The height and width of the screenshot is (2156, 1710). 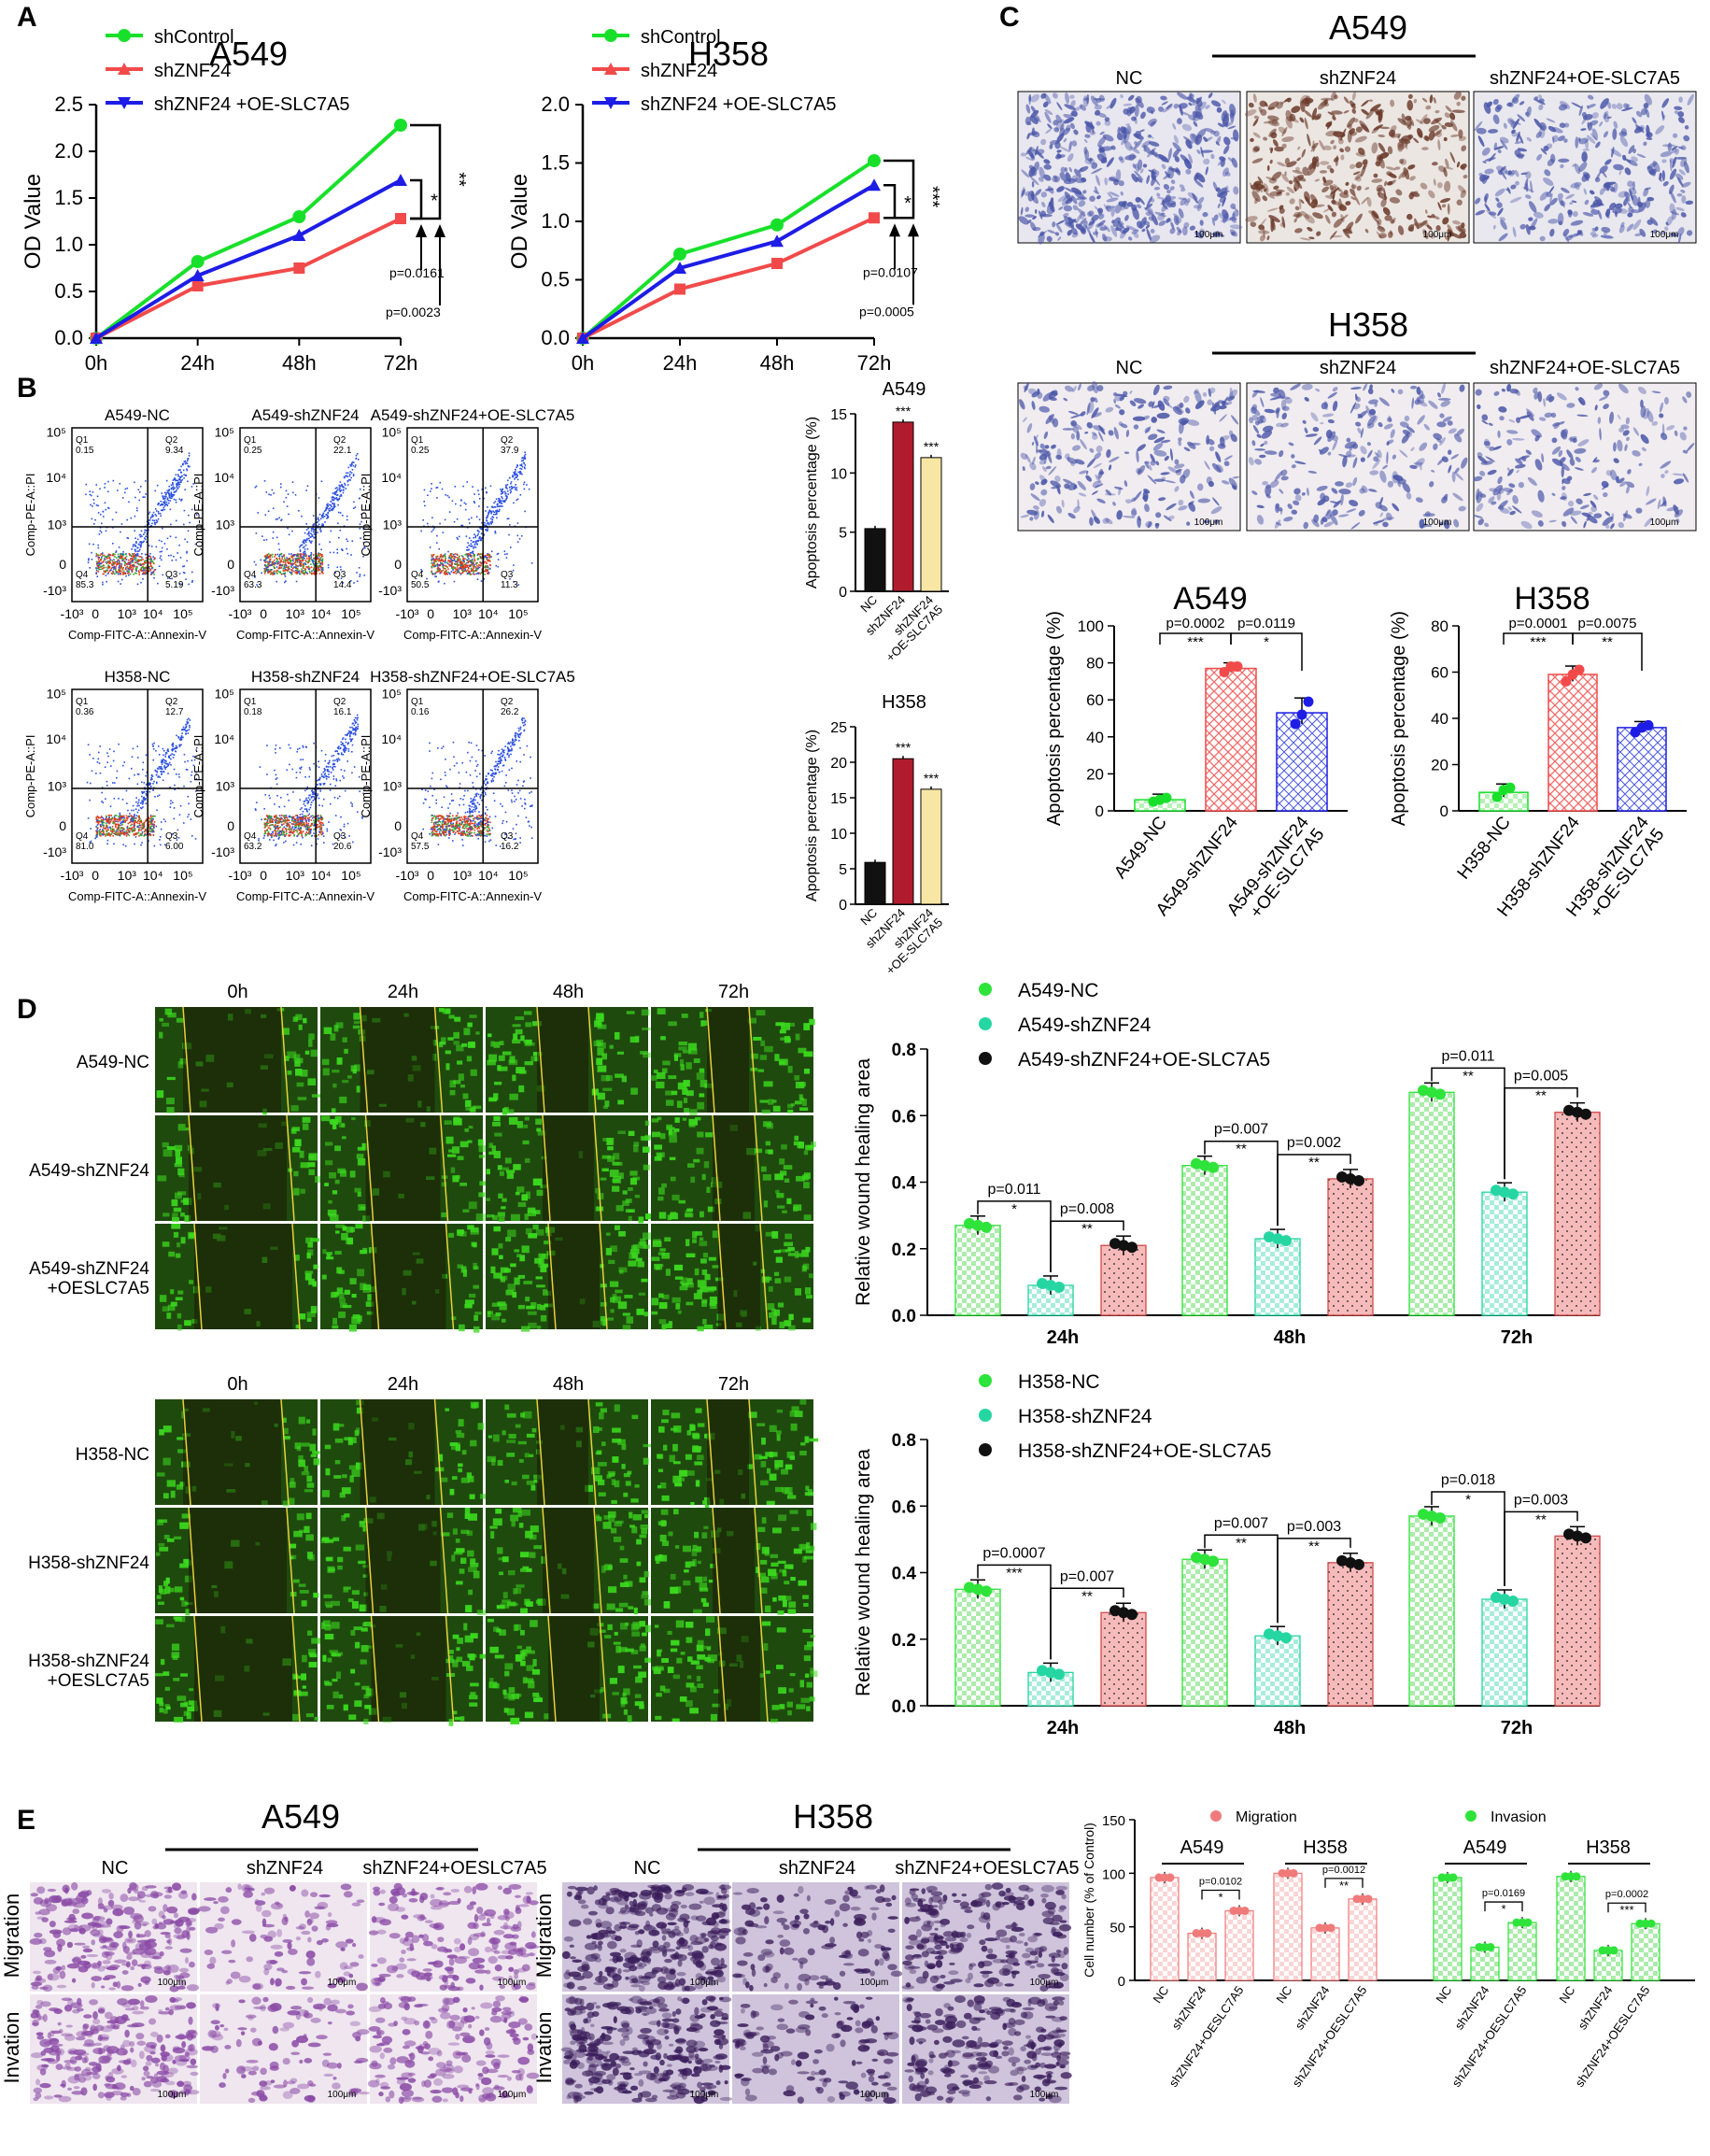 I want to click on legend-marker, so click(x=124, y=69).